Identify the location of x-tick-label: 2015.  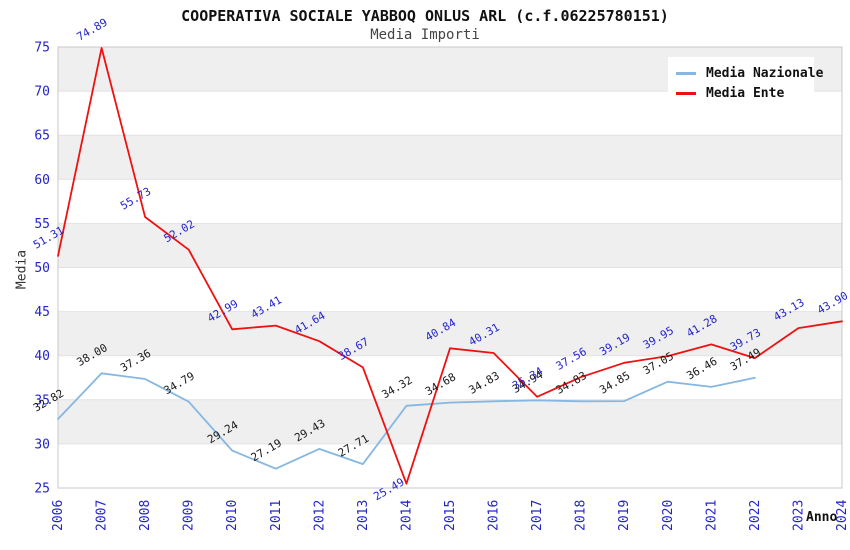
(450, 515).